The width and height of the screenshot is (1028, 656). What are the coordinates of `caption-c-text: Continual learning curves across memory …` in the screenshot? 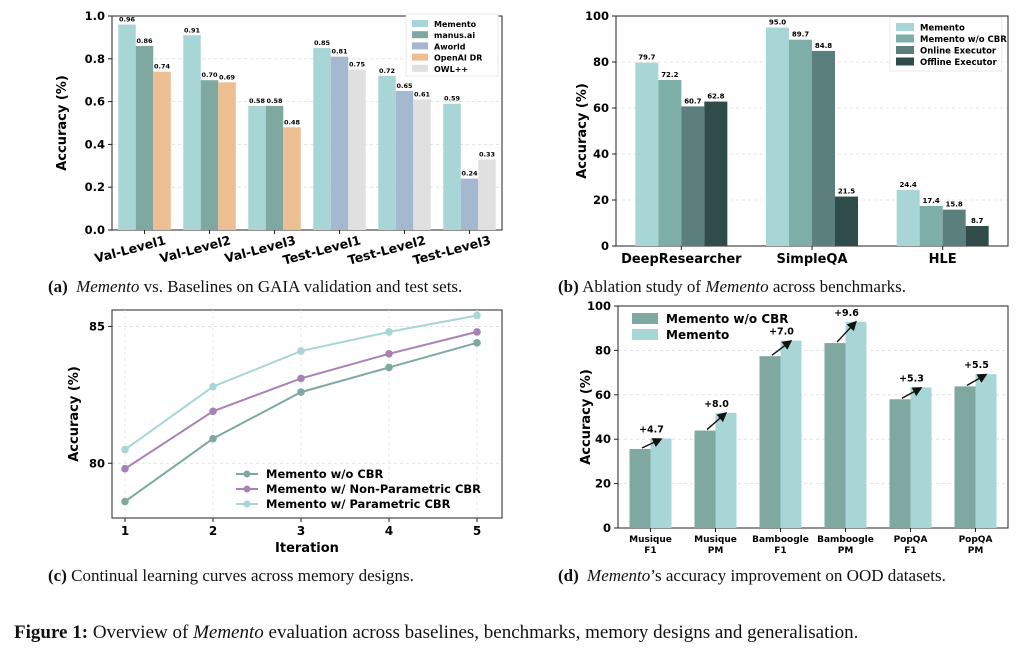 It's located at (240, 575).